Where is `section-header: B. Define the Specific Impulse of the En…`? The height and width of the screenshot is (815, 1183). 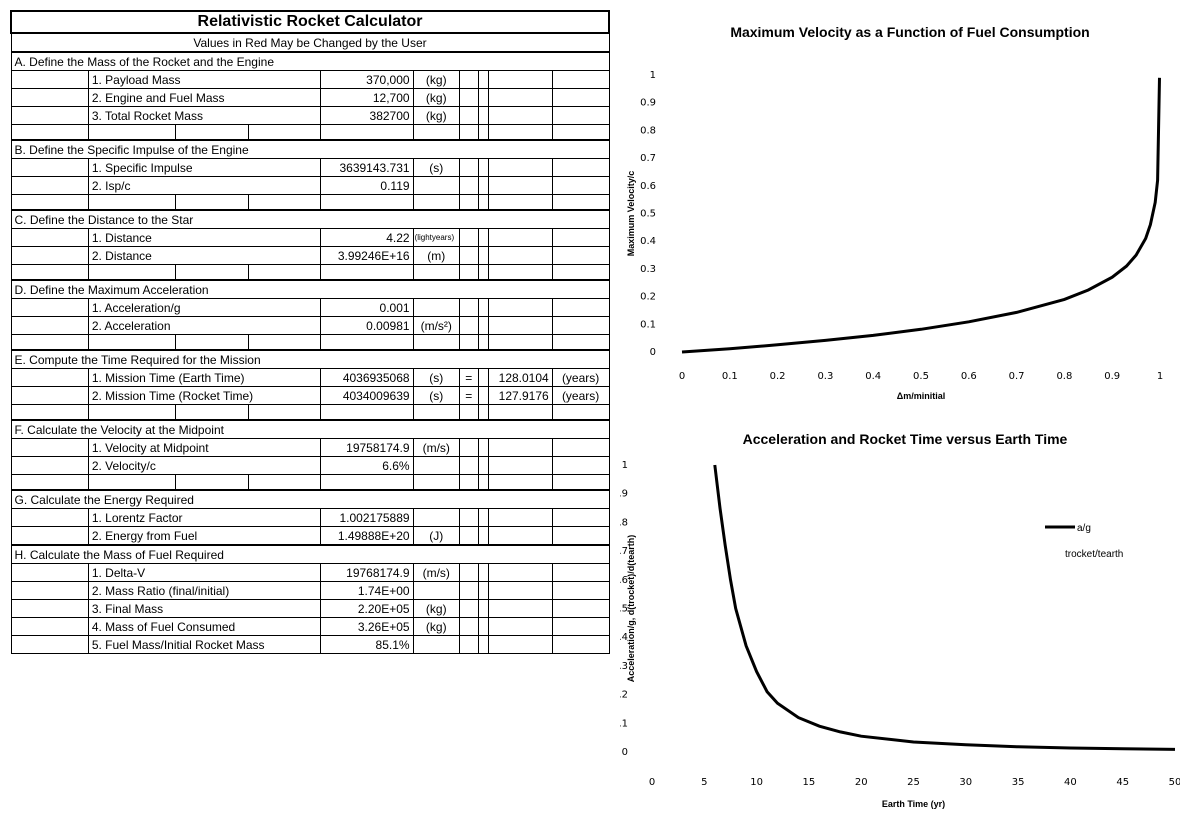 section-header: B. Define the Specific Impulse of the En… is located at coordinates (310, 149).